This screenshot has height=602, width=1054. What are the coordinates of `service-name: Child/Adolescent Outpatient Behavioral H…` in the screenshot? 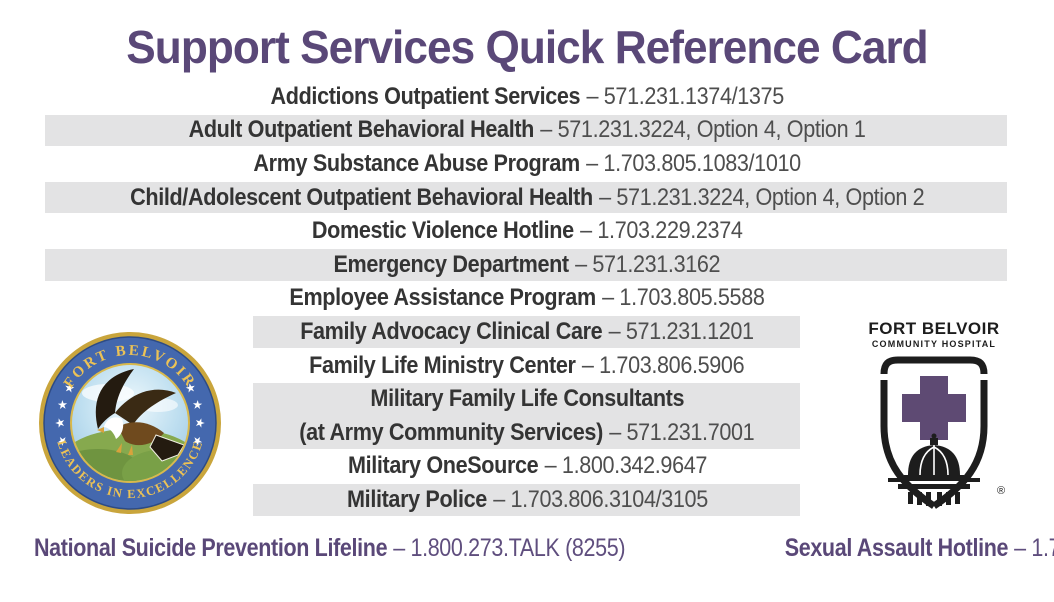 It's located at (361, 197).